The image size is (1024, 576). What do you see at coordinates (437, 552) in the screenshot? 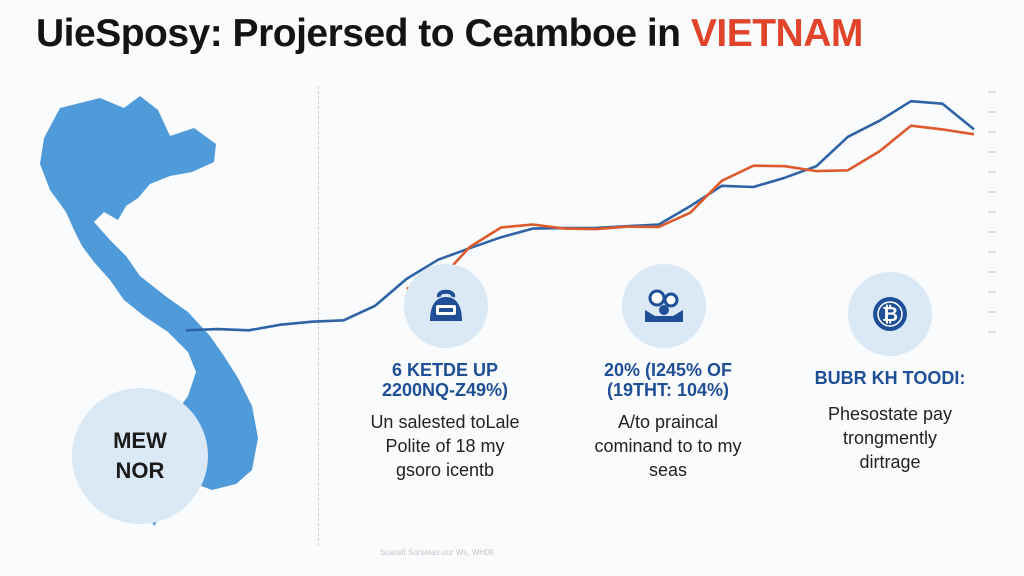
I see `footnote: Soaratt Sorsetas uur Ws, WH0K` at bounding box center [437, 552].